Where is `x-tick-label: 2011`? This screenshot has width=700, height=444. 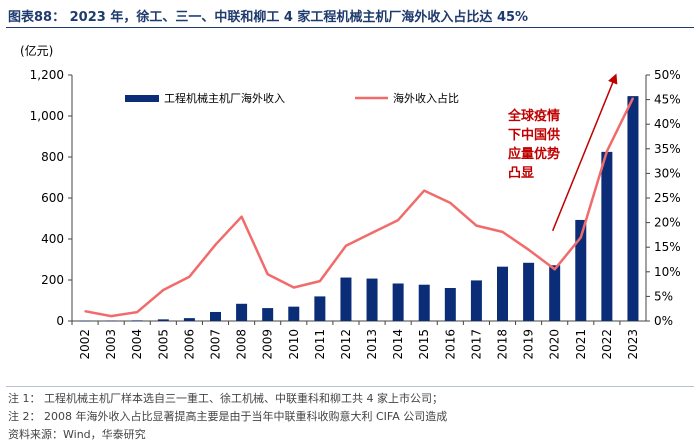
x-tick-label: 2011 is located at coordinates (320, 344).